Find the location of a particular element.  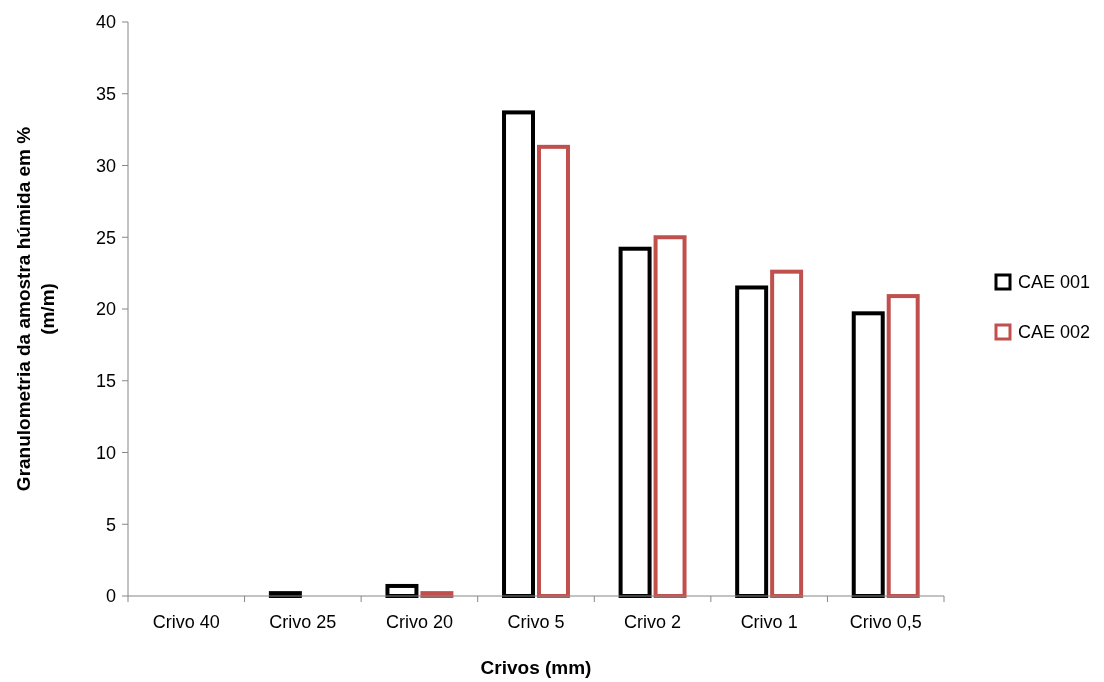

x-tick-label: Crivo 1 is located at coordinates (769, 622).